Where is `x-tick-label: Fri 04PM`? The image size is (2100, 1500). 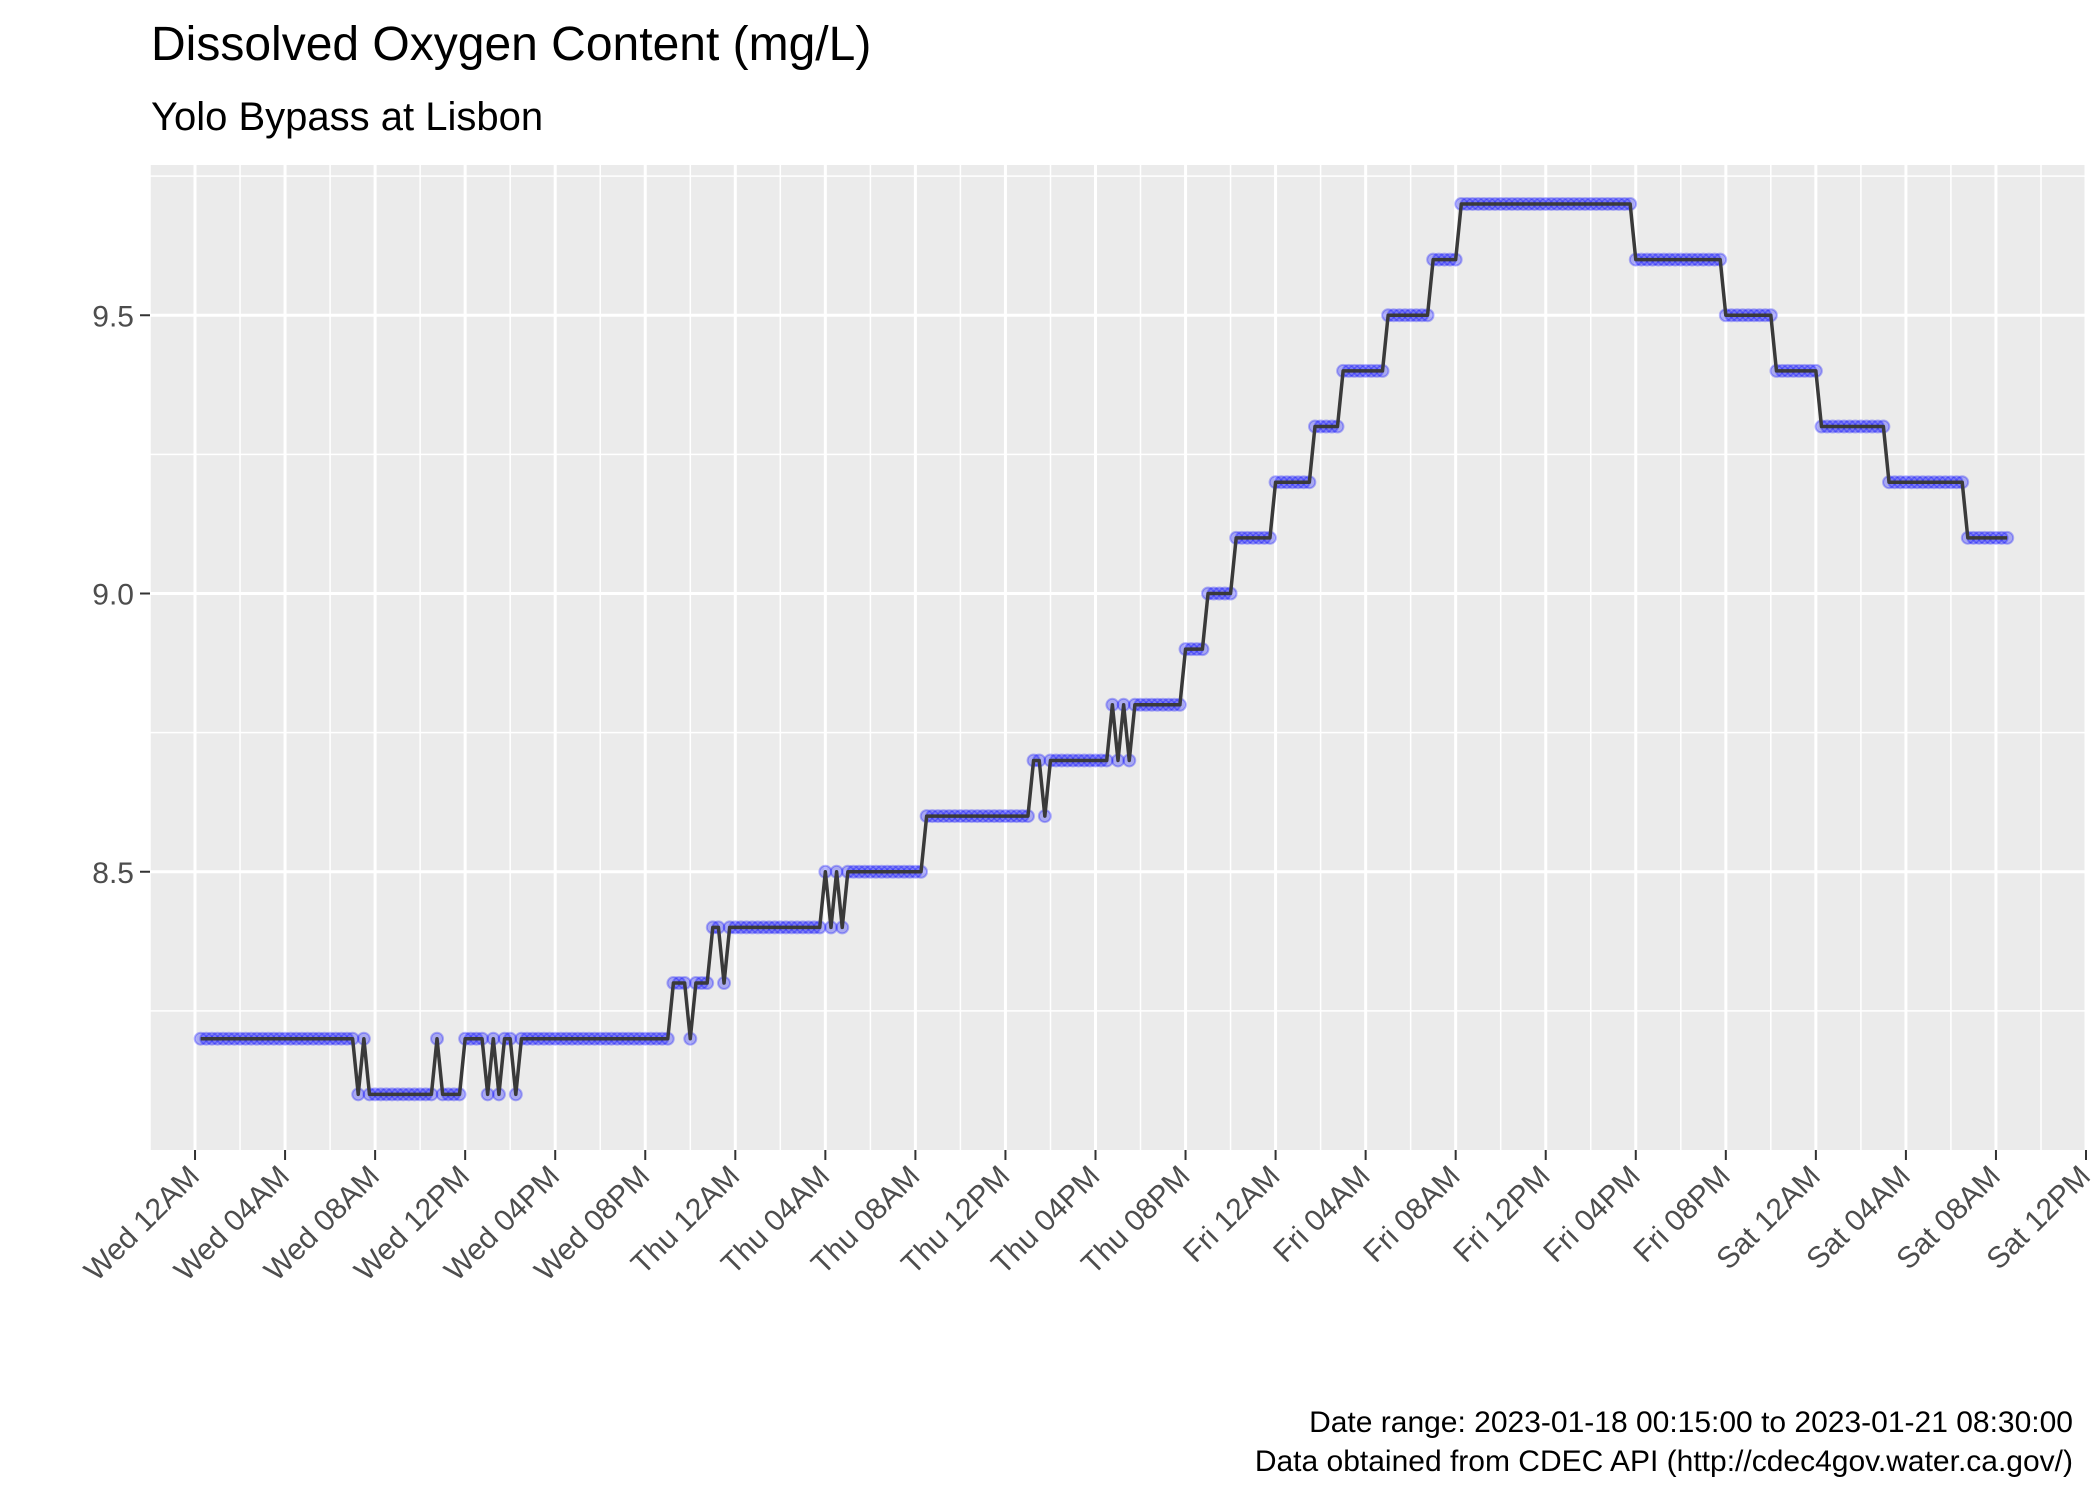
x-tick-label: Fri 04PM is located at coordinates (1591, 1214).